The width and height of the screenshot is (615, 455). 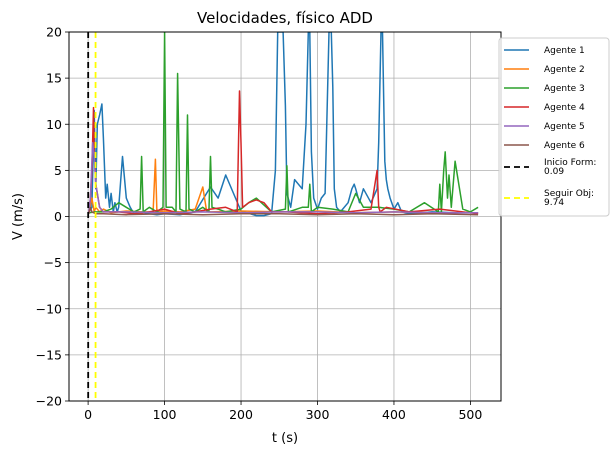 I want to click on y-tick-label: −15, so click(x=49, y=354).